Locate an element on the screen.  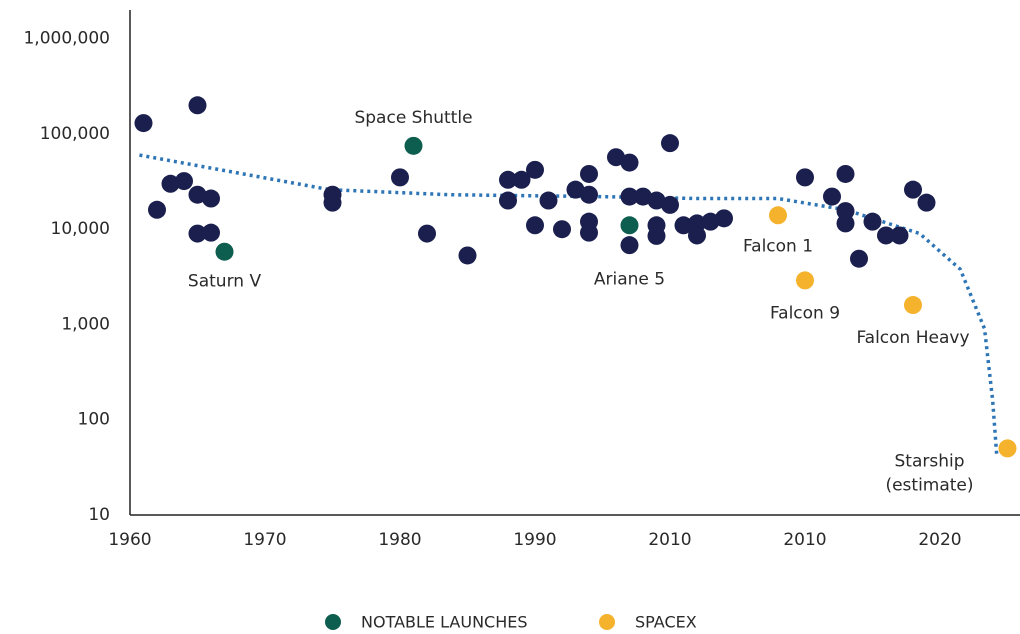
x-tick-label: 2020 is located at coordinates (939, 540).